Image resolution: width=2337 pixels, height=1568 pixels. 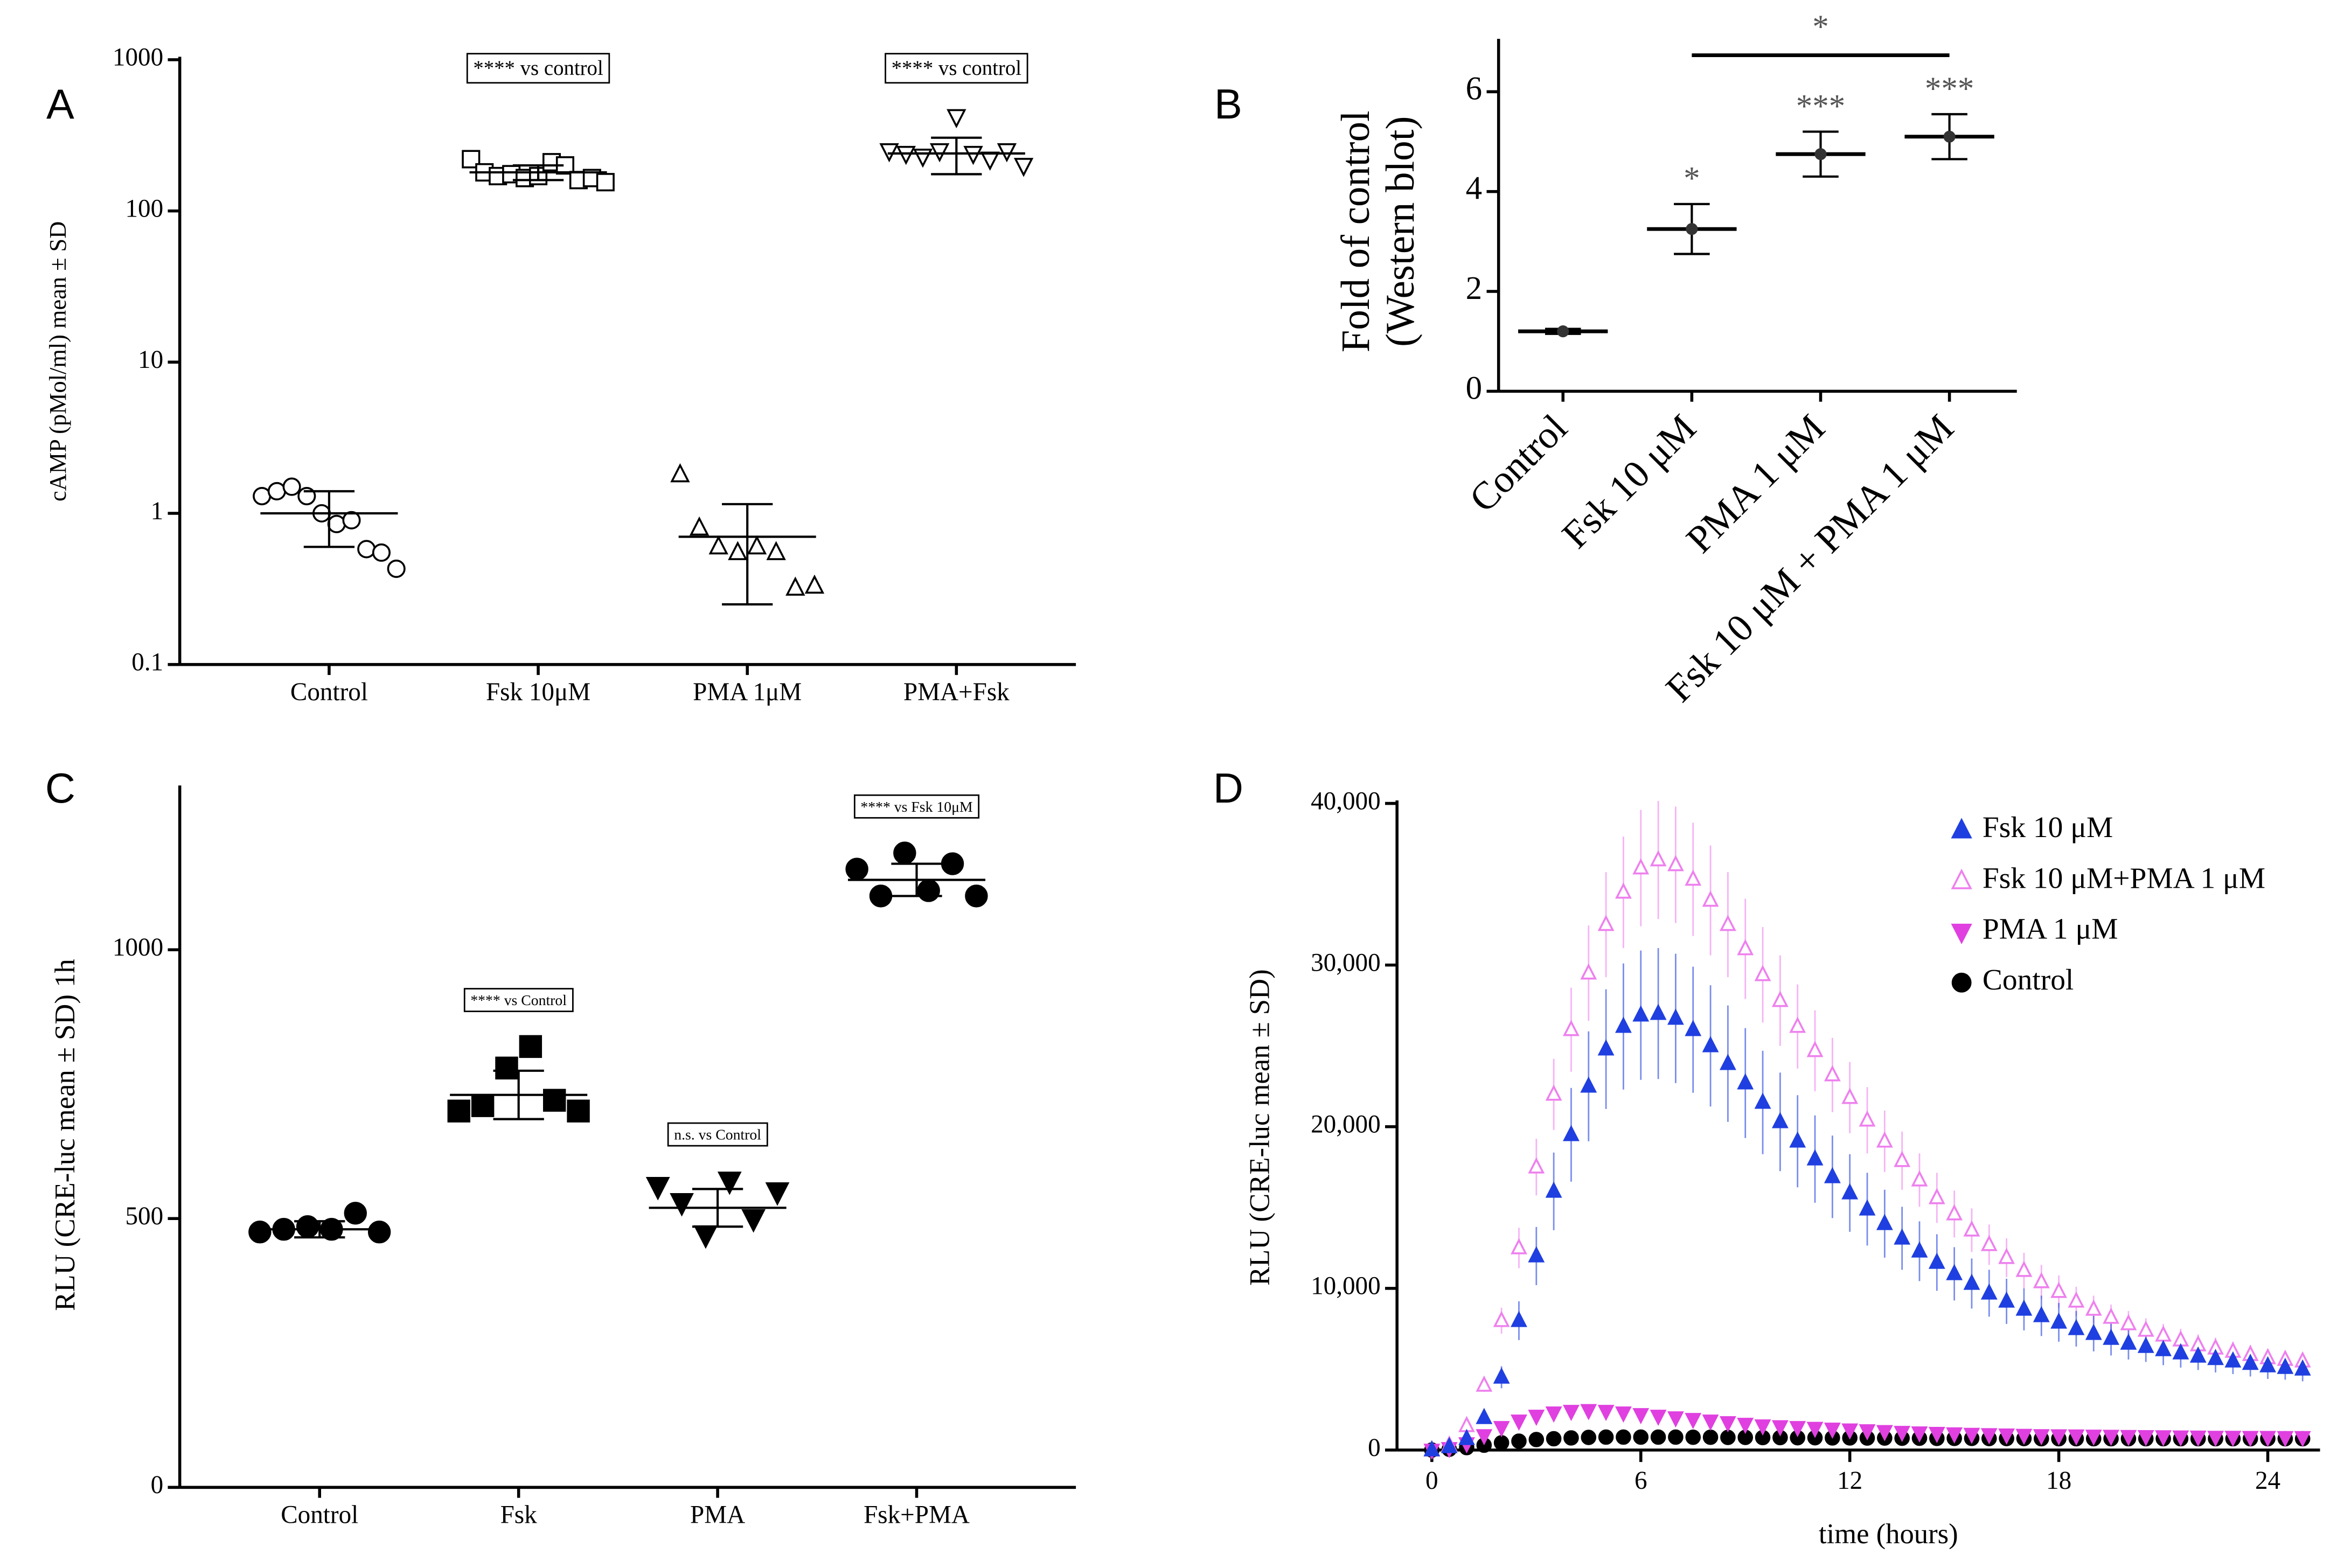 What do you see at coordinates (717, 1515) in the screenshot?
I see `x-tick-label: PMA` at bounding box center [717, 1515].